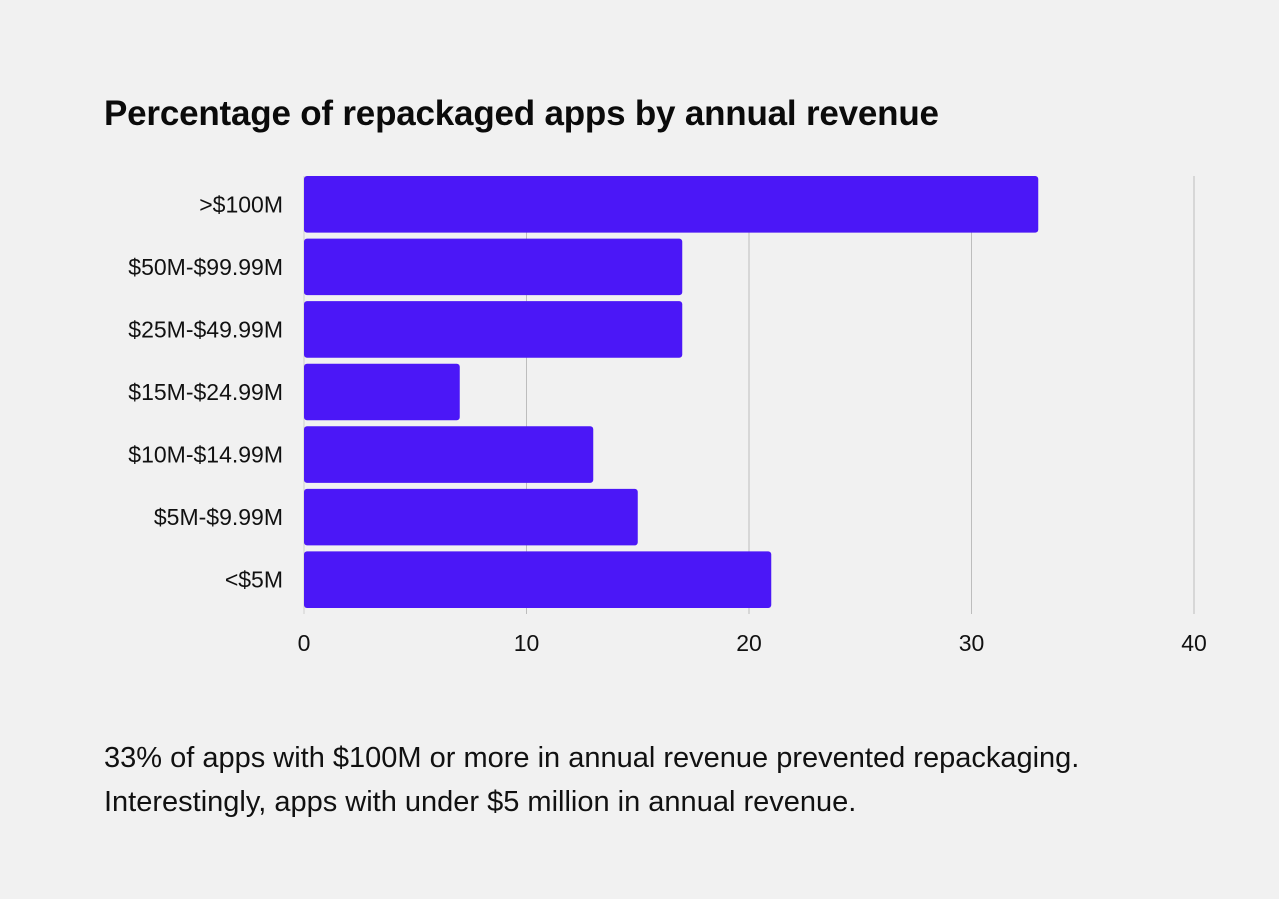  Describe the element at coordinates (205, 455) in the screenshot. I see `category-label: $10M-$14.99M` at that location.